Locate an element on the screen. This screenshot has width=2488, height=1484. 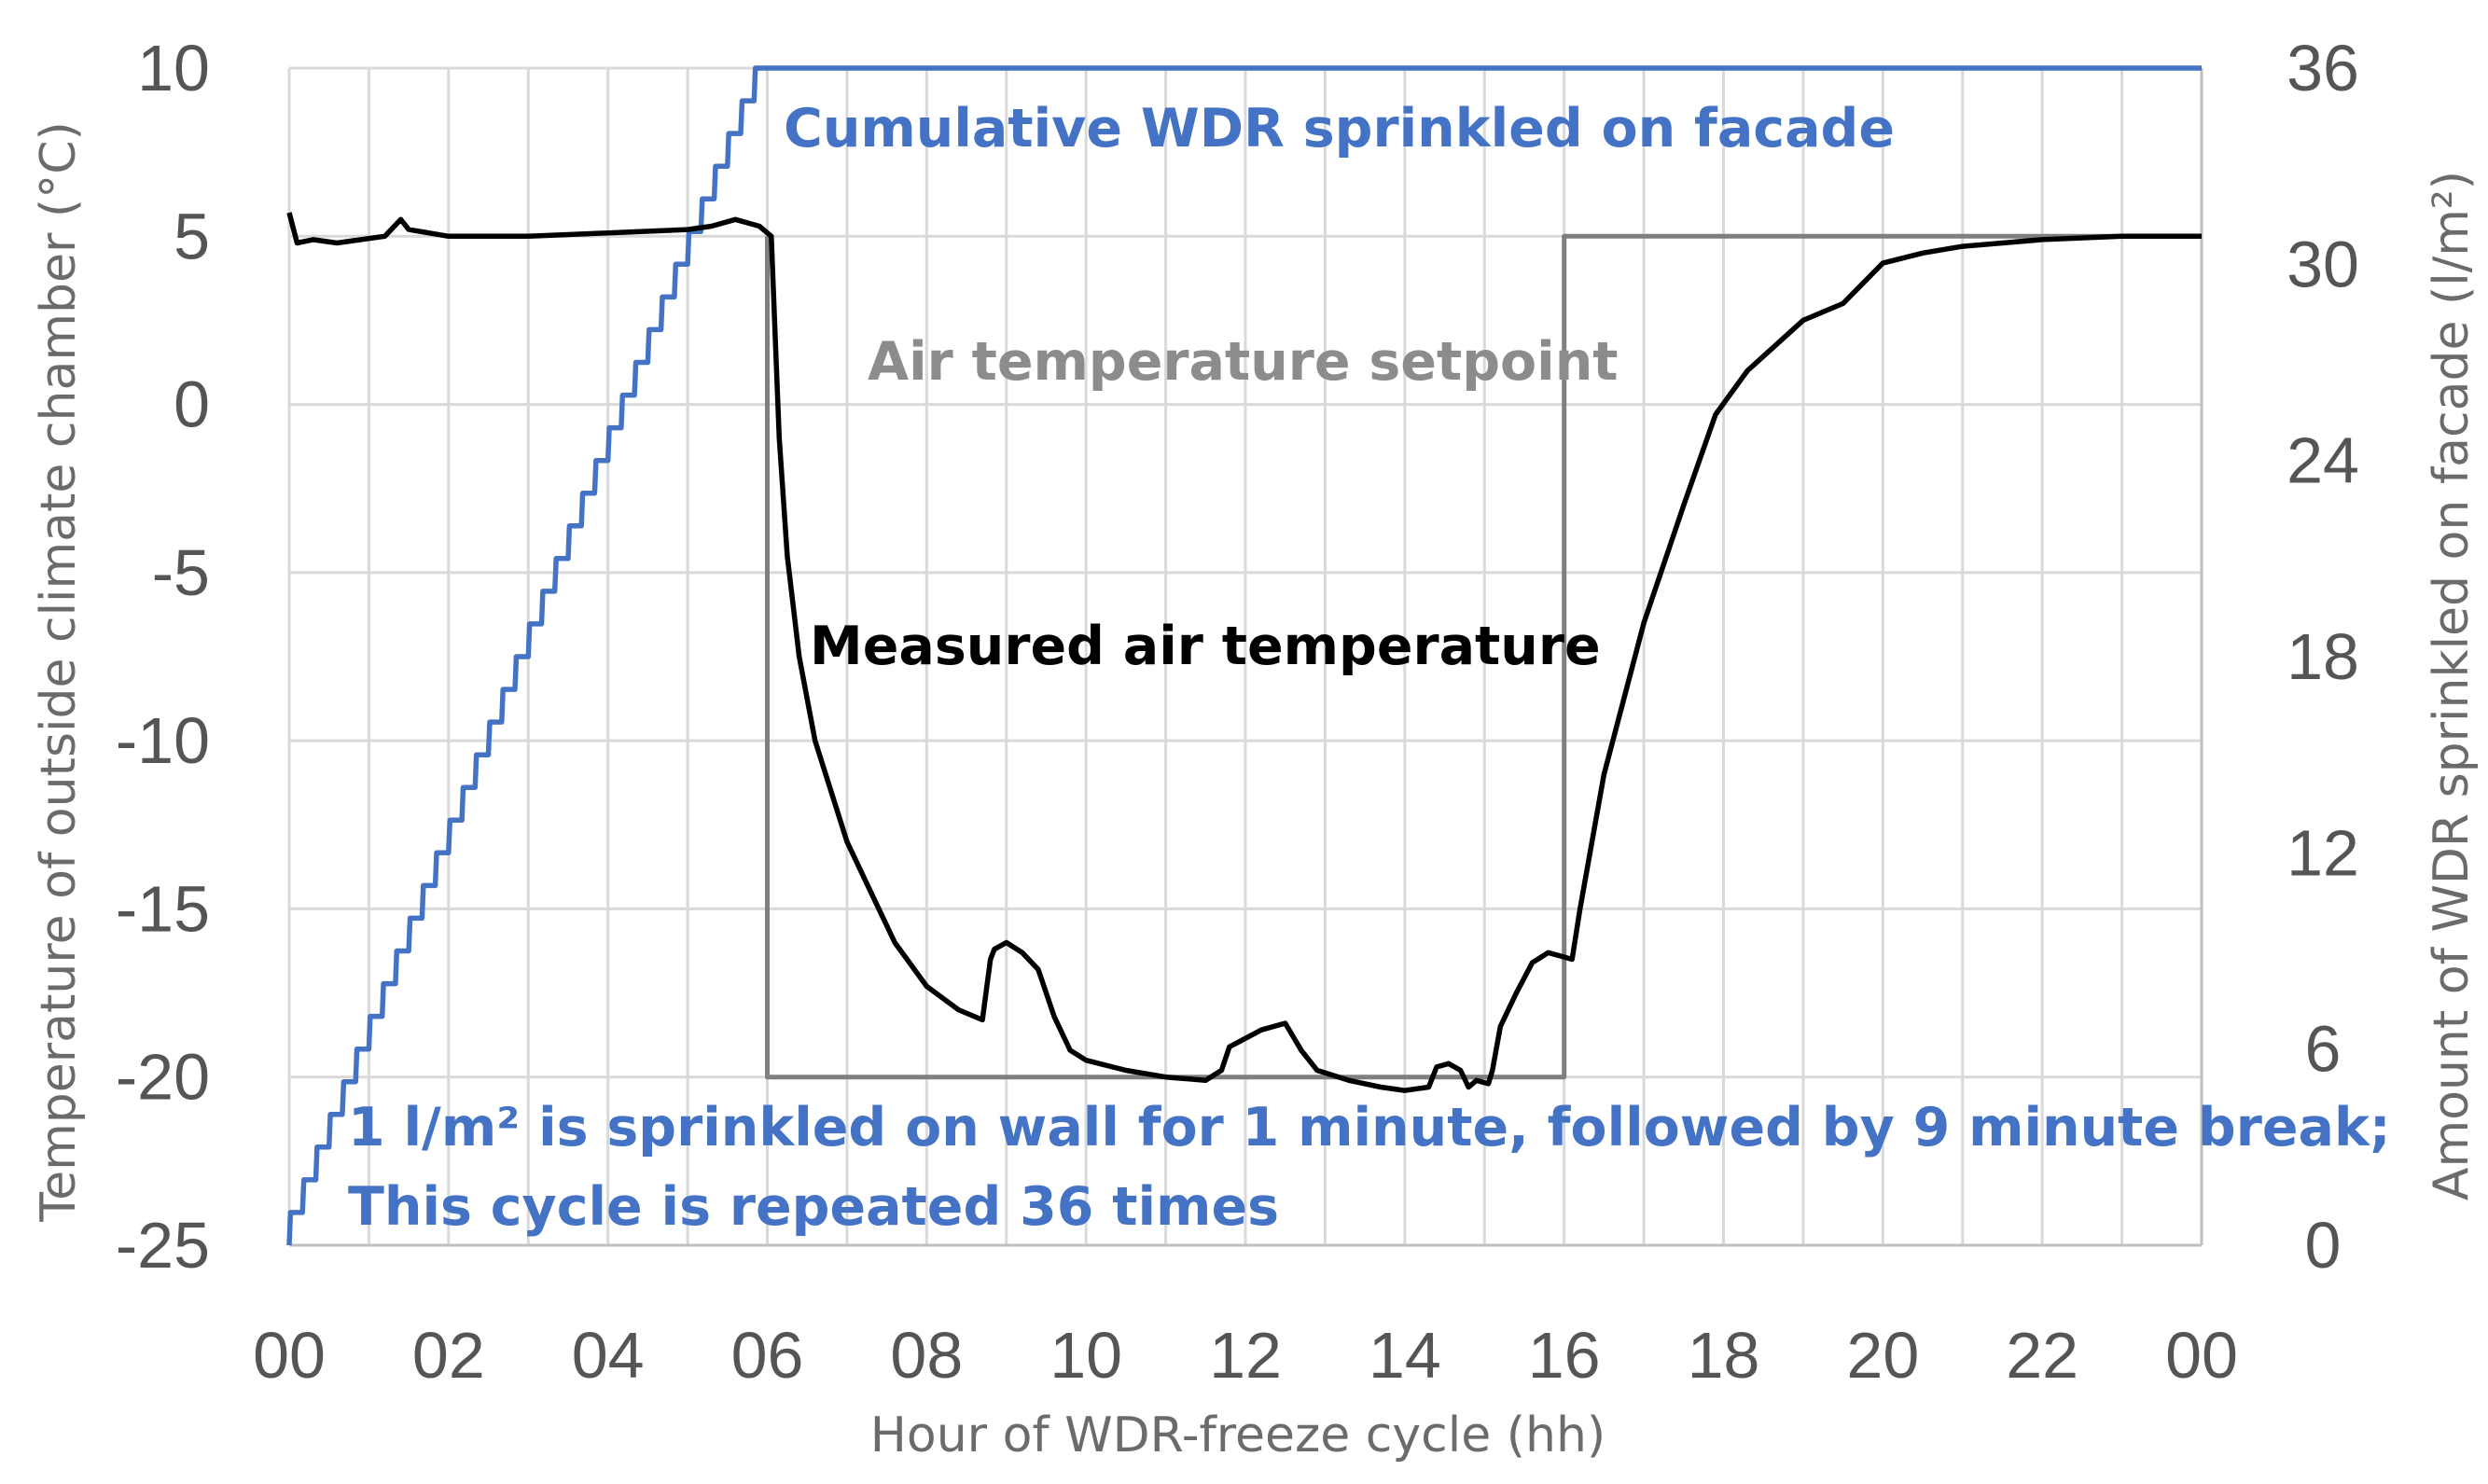
y2-tick-label: 24 is located at coordinates (2322, 460).